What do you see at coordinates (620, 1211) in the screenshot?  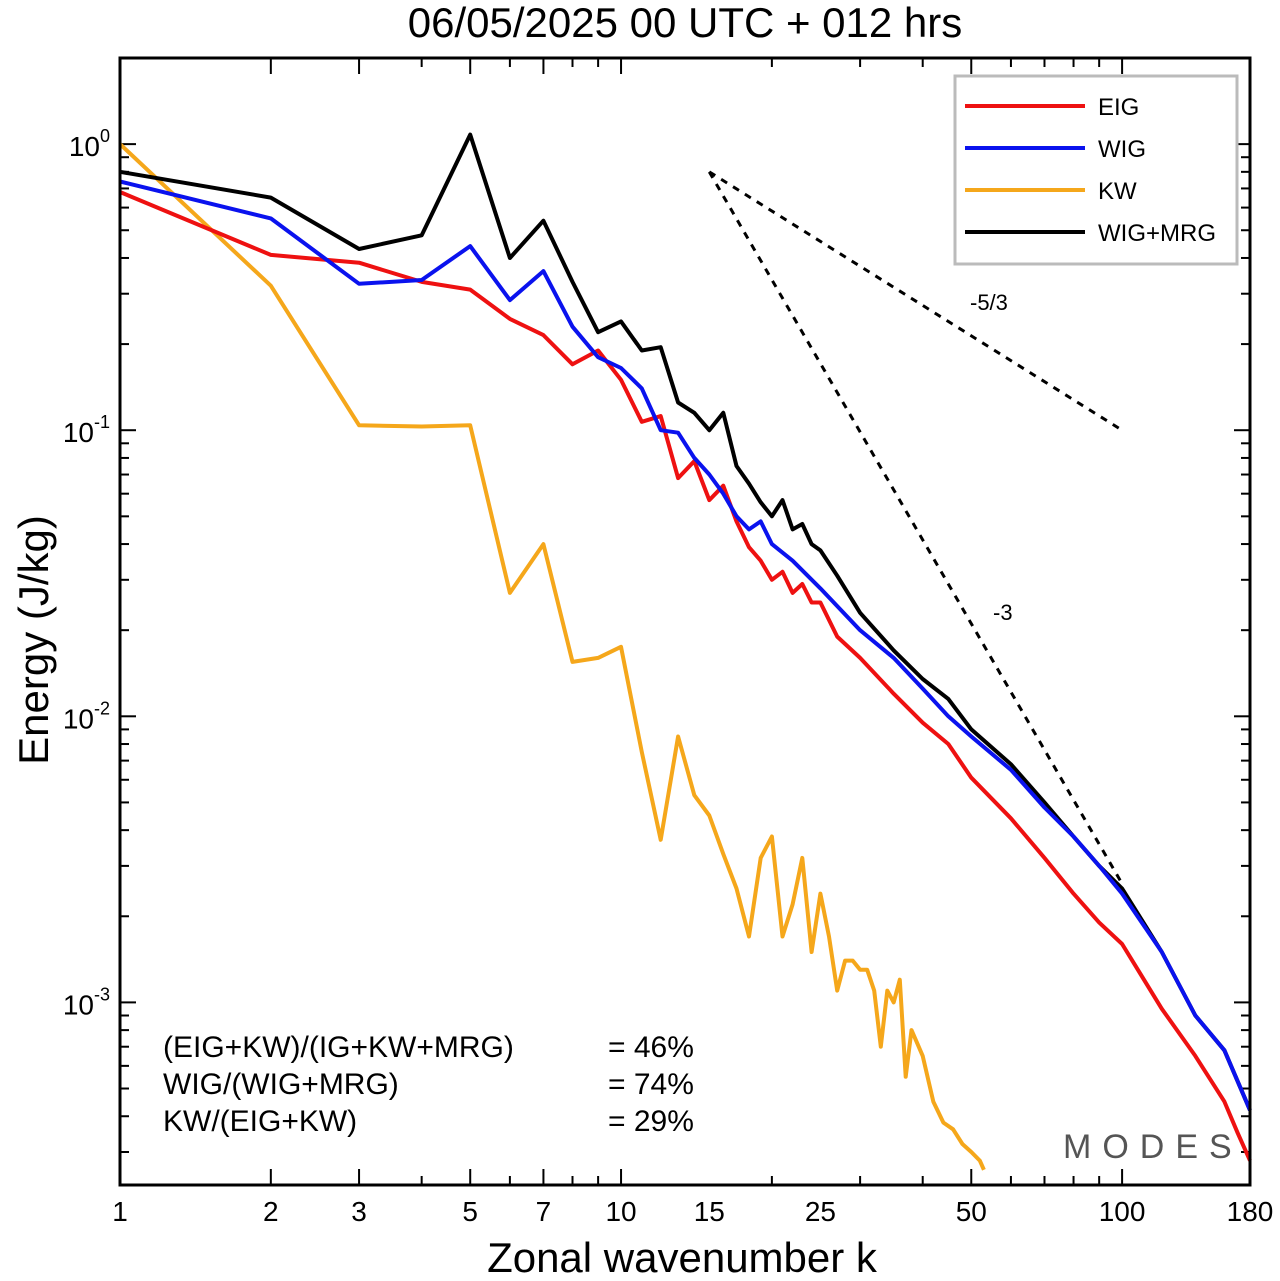 I see `x-tick-label: 10` at bounding box center [620, 1211].